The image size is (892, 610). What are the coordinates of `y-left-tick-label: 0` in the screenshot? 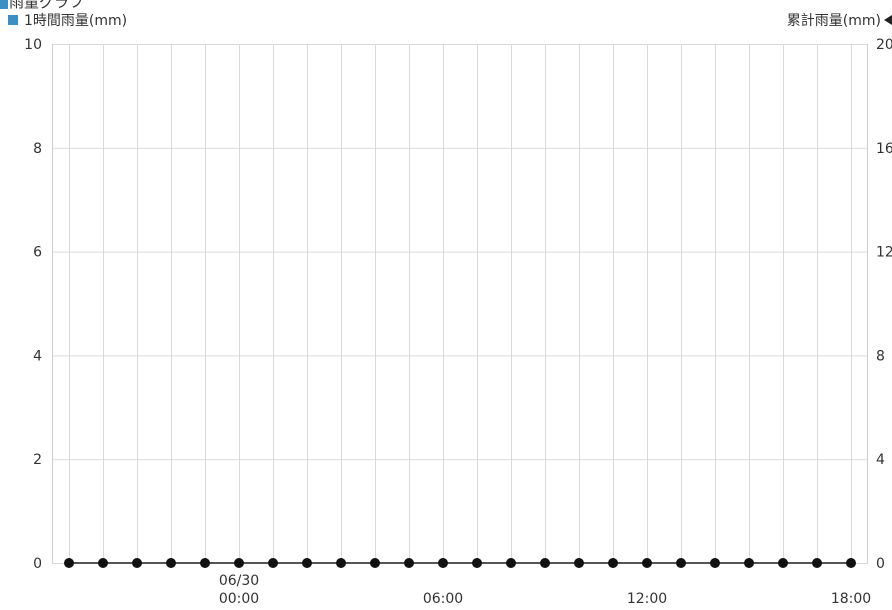 It's located at (37, 564).